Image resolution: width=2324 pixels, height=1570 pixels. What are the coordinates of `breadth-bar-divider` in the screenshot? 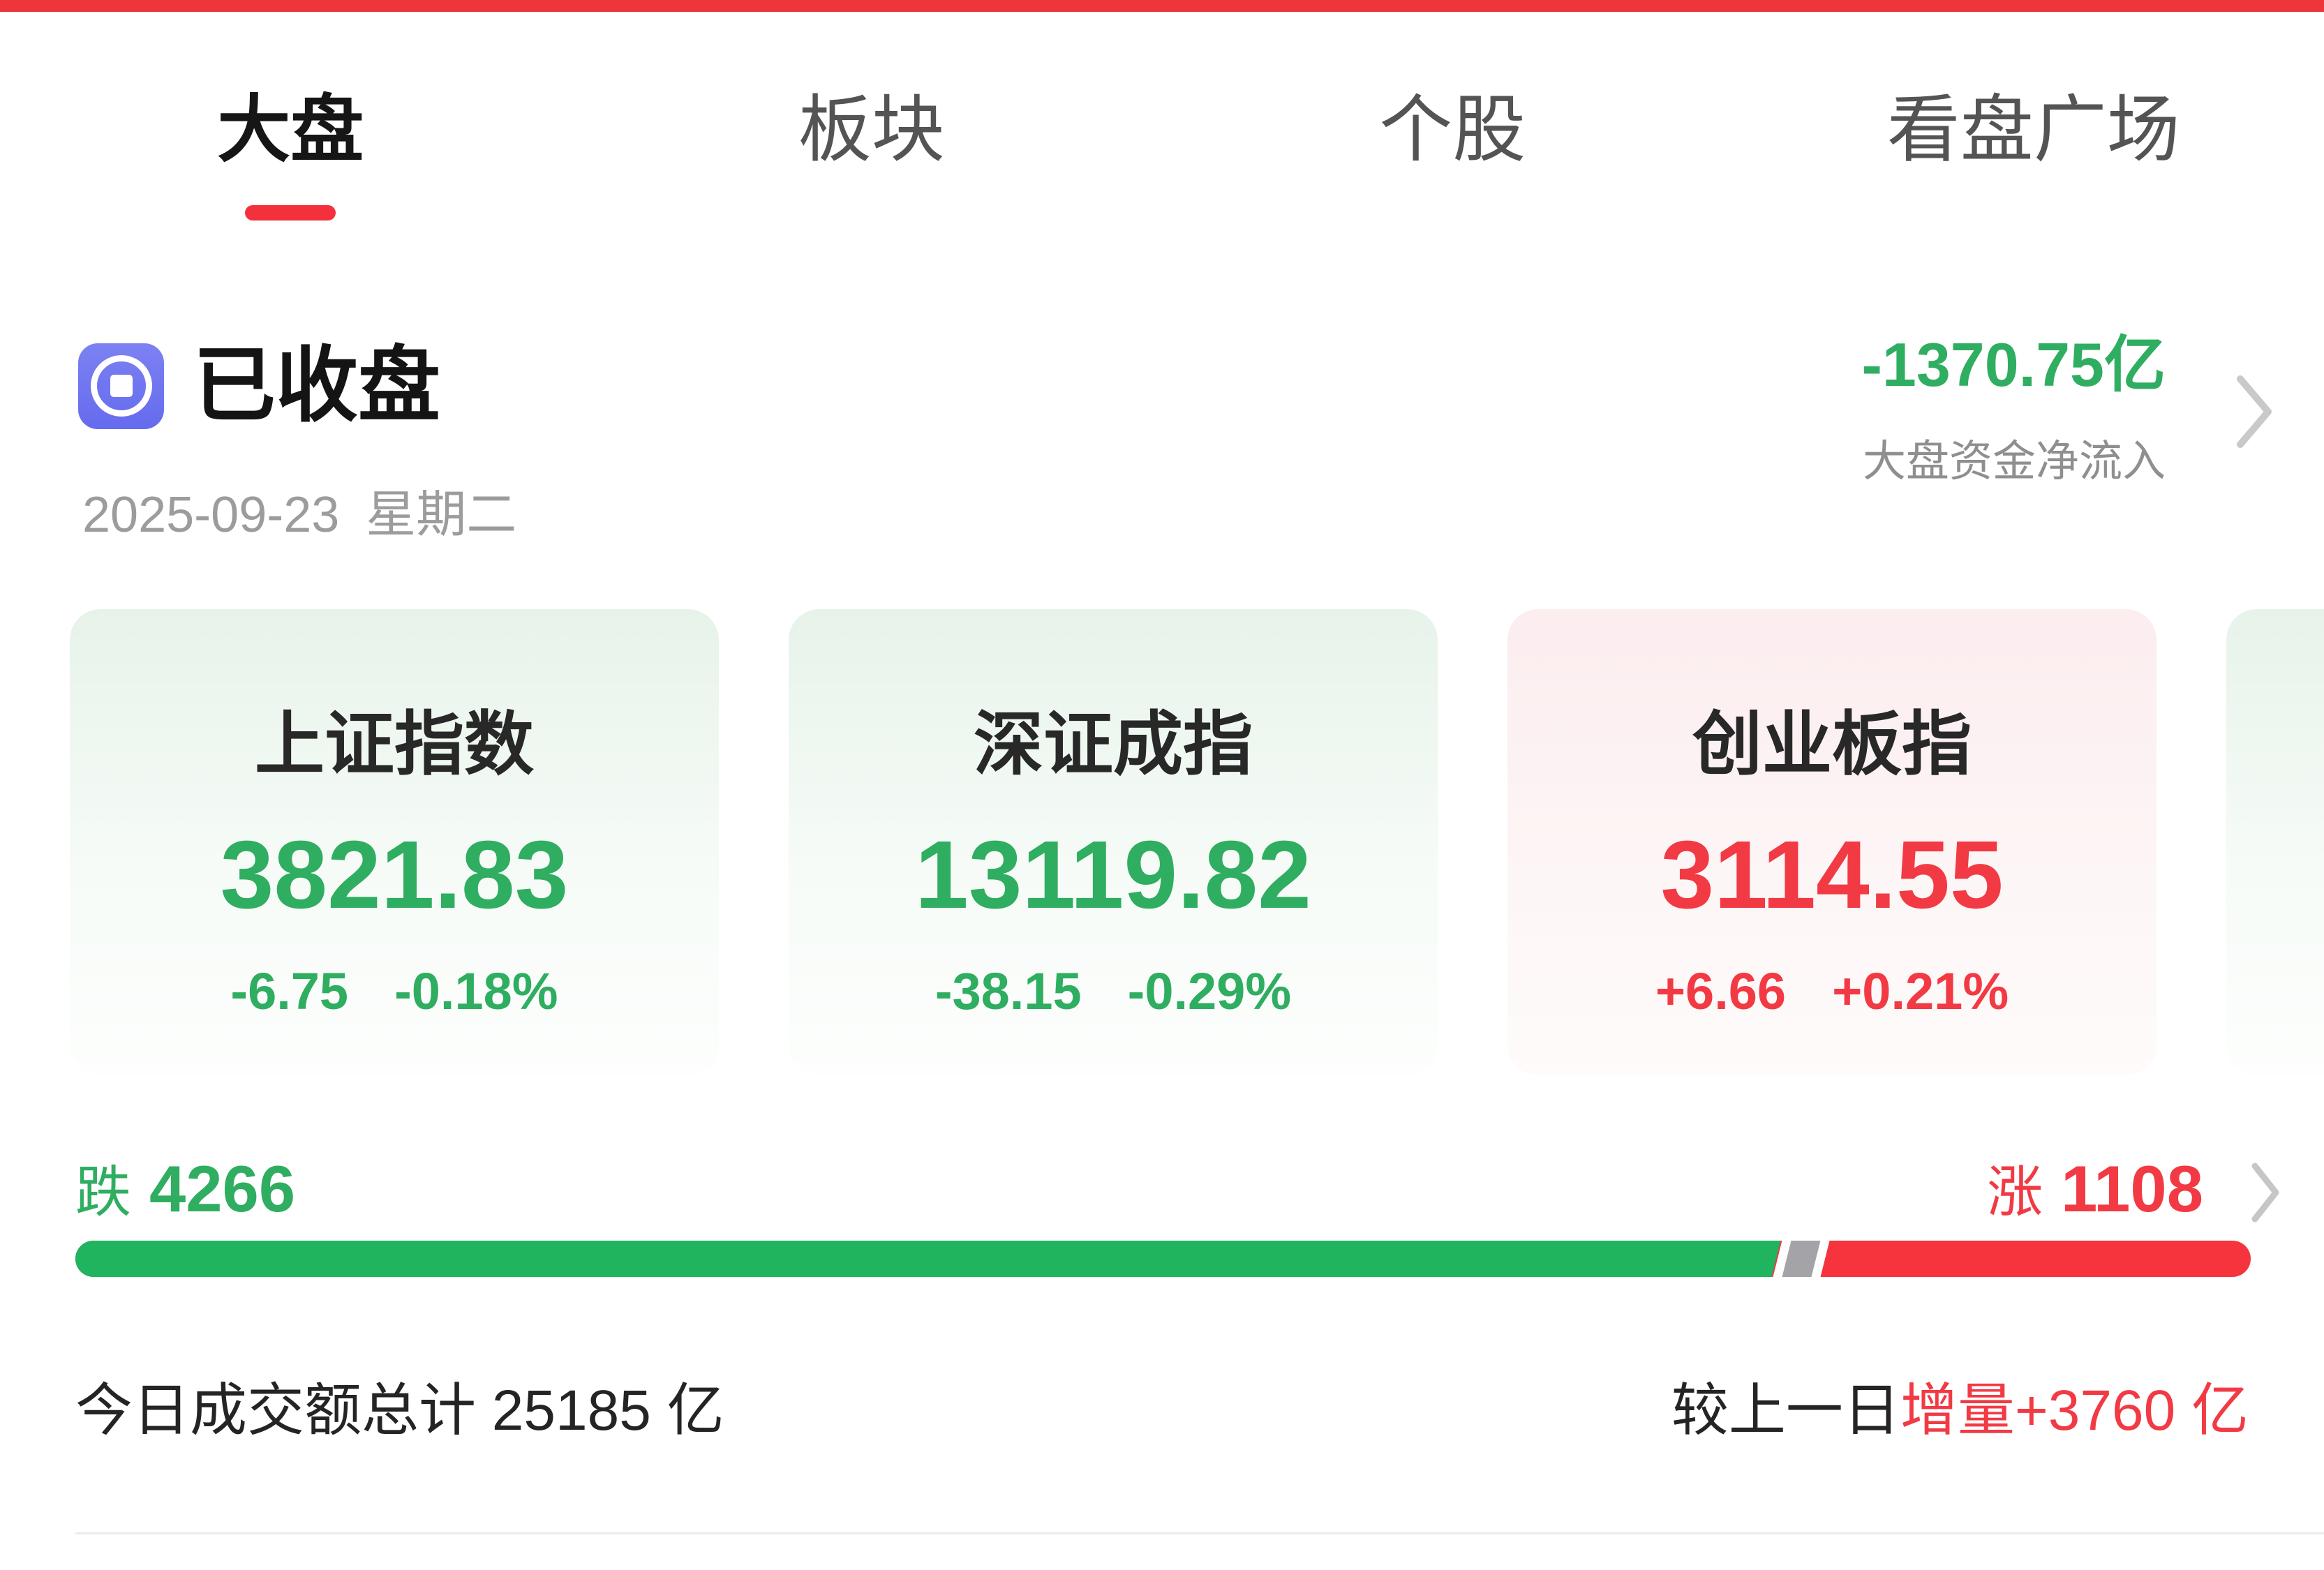 It's located at (1802, 1259).